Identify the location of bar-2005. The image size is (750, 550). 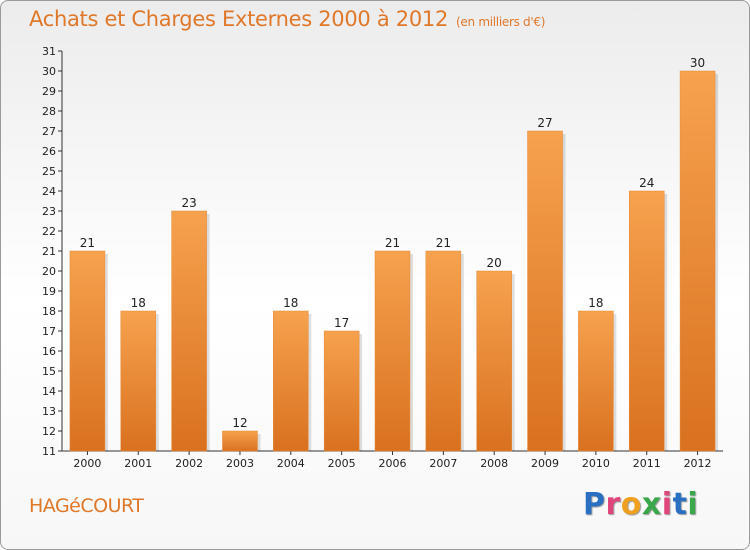
(341, 391).